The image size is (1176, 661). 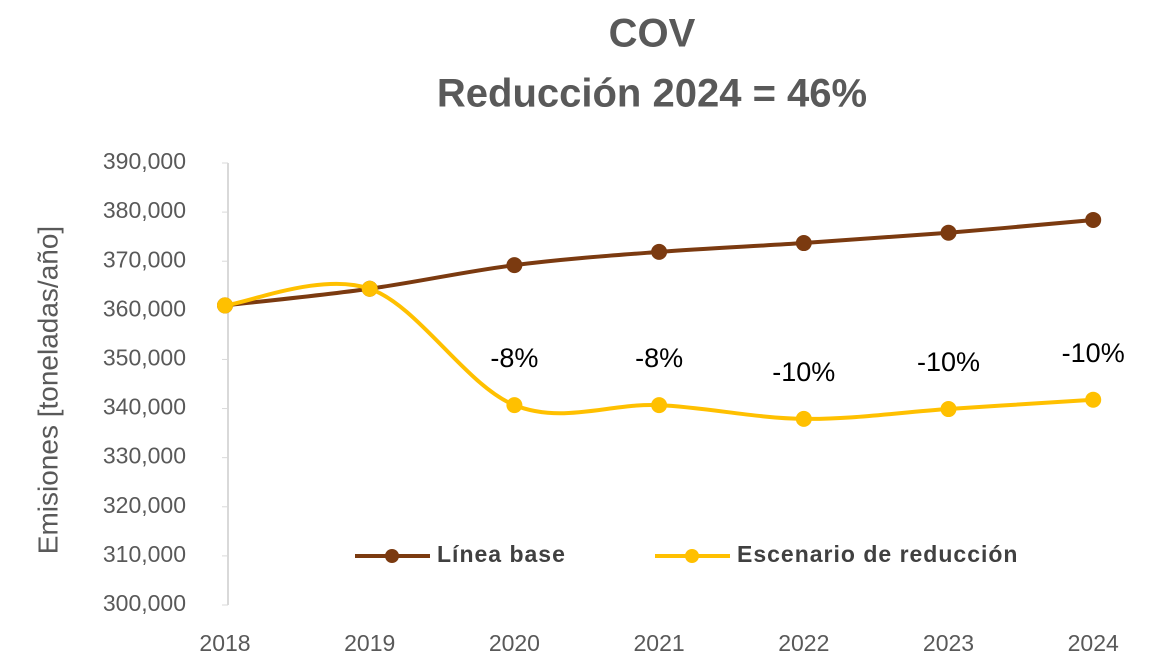 I want to click on x-tick-label: 2021, so click(x=659, y=643).